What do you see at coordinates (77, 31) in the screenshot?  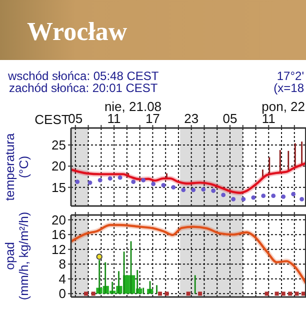 I see `chart-title: Wrocław` at bounding box center [77, 31].